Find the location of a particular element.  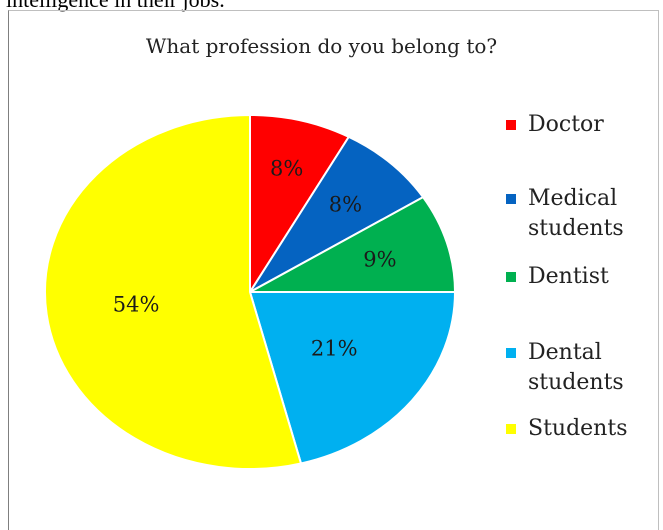

legend-item-doctor: Doctor is located at coordinates (577, 125).